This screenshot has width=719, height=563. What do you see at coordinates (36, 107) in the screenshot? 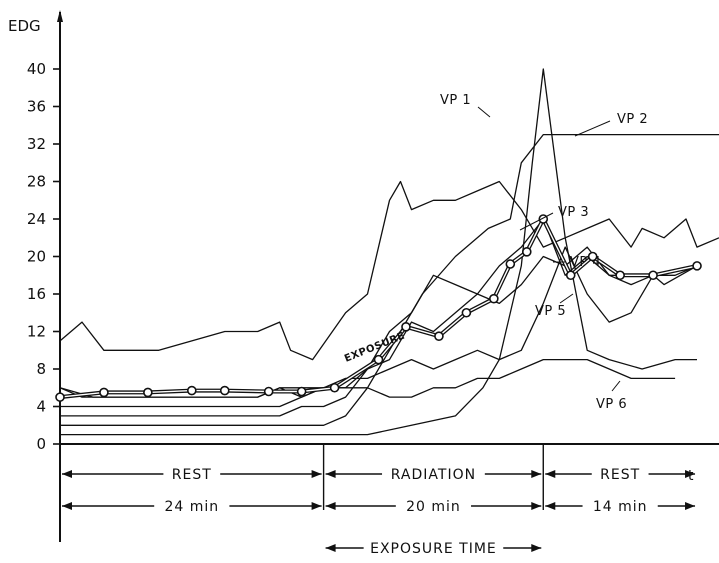
I see `y-tick-label: 36` at bounding box center [36, 107].